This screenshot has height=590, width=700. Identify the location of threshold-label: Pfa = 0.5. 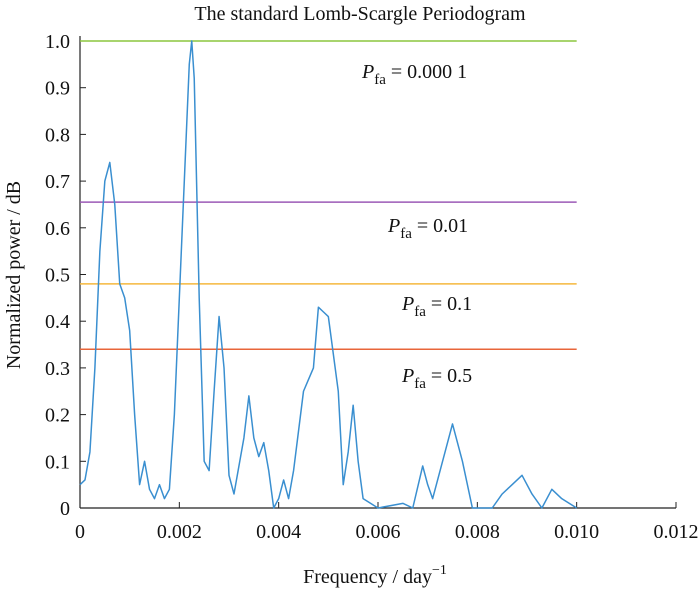
(436, 378).